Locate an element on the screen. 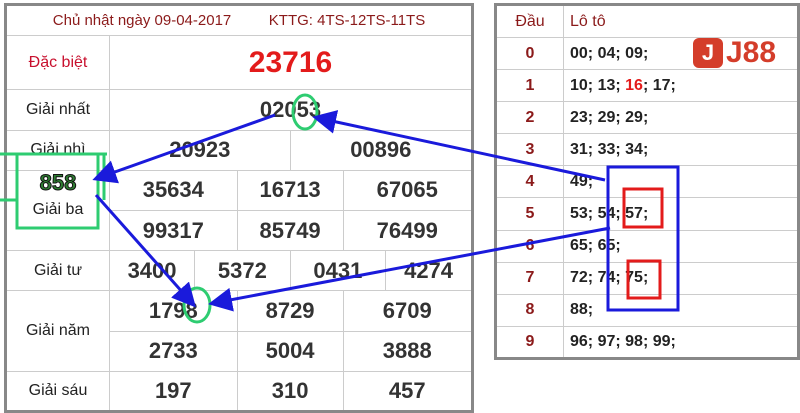 This screenshot has height=413, width=800. loto-text: 10; 13; is located at coordinates (598, 85).